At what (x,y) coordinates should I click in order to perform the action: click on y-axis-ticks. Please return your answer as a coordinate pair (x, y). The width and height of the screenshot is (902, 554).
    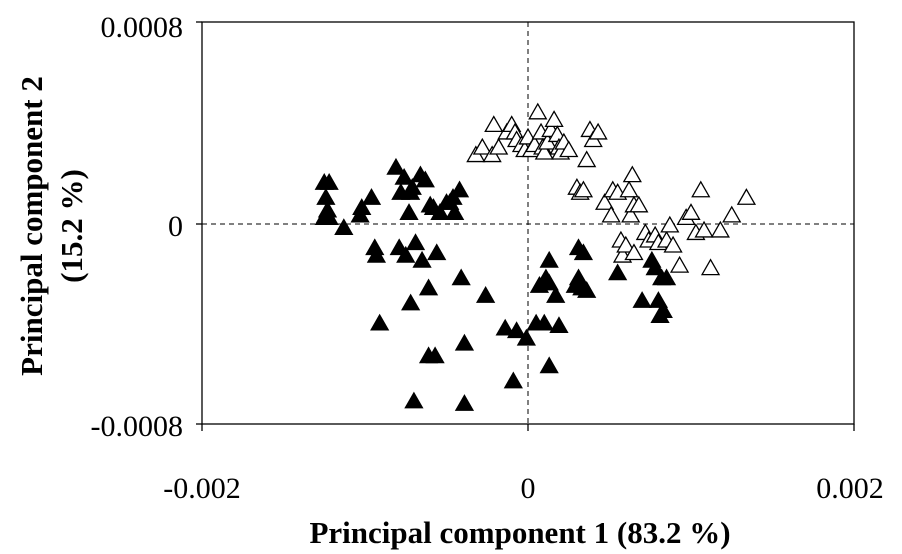
    Looking at the image, I should click on (199, 223).